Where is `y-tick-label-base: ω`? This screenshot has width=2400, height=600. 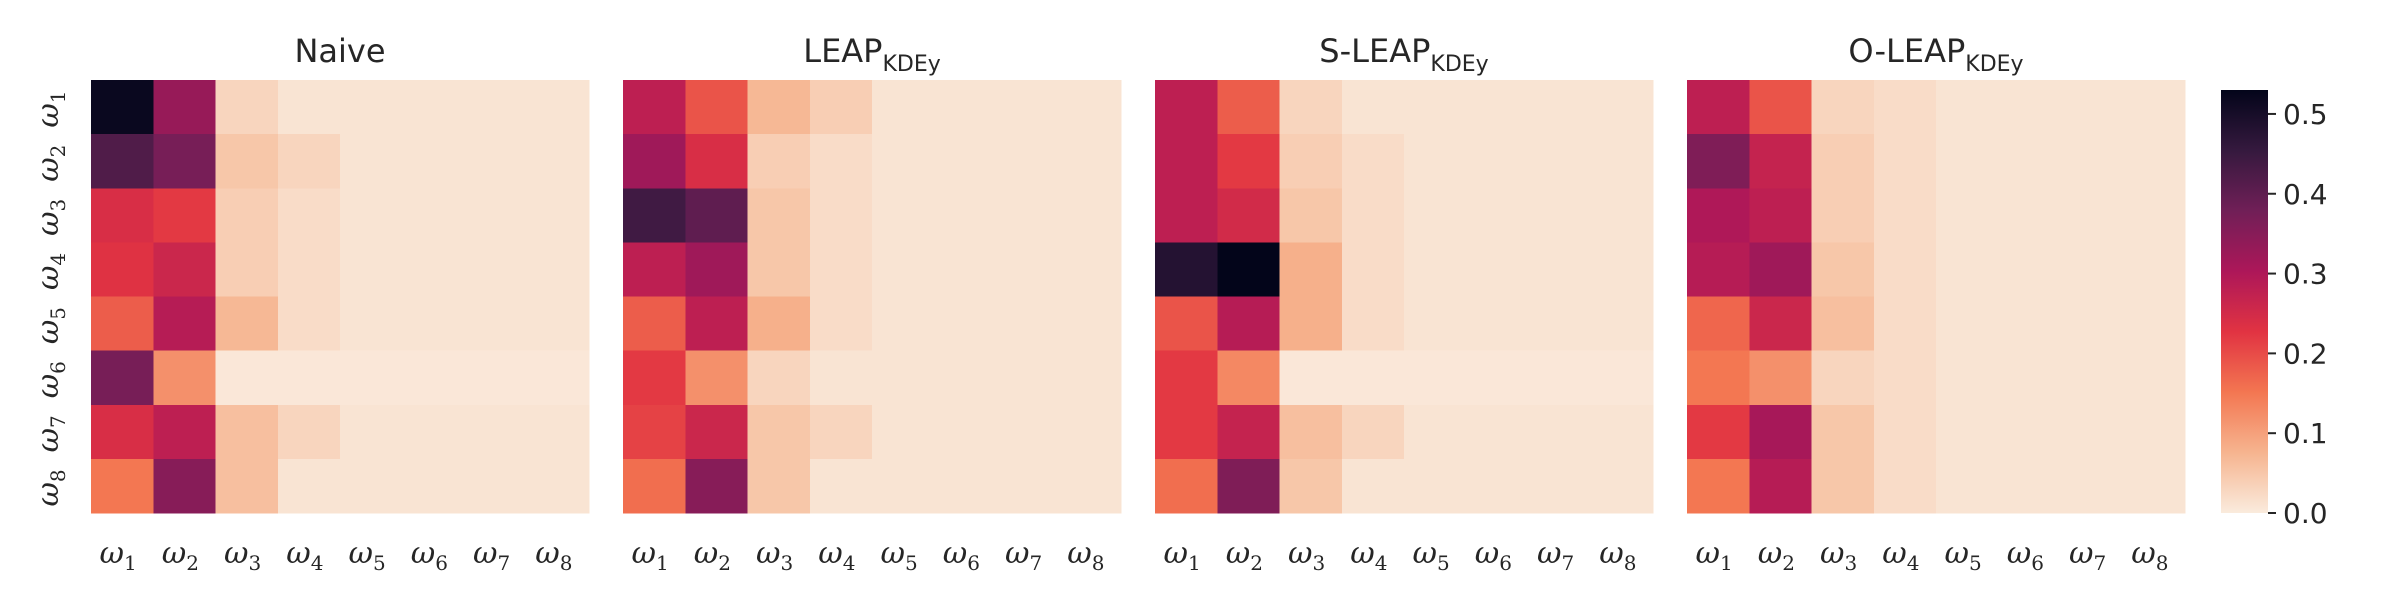 y-tick-label-base: ω is located at coordinates (48, 115).